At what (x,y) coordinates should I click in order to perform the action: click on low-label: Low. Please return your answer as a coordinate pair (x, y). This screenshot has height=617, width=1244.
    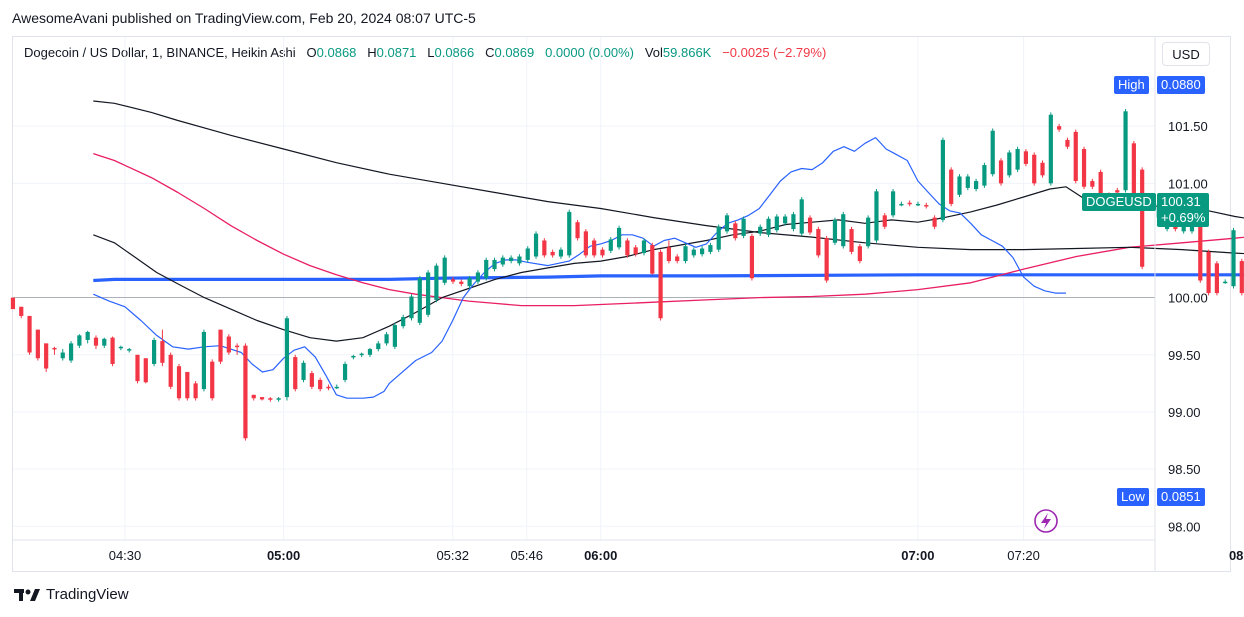
    Looking at the image, I should click on (1133, 496).